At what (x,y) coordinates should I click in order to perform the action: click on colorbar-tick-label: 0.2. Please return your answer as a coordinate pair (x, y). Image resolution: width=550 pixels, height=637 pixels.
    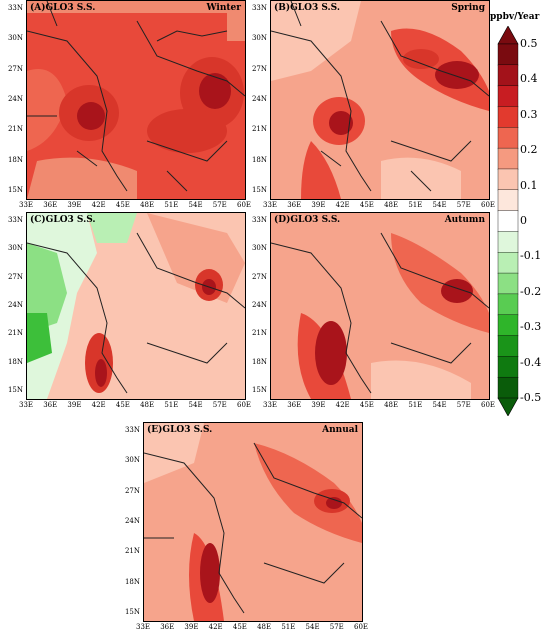
    Looking at the image, I should click on (529, 150).